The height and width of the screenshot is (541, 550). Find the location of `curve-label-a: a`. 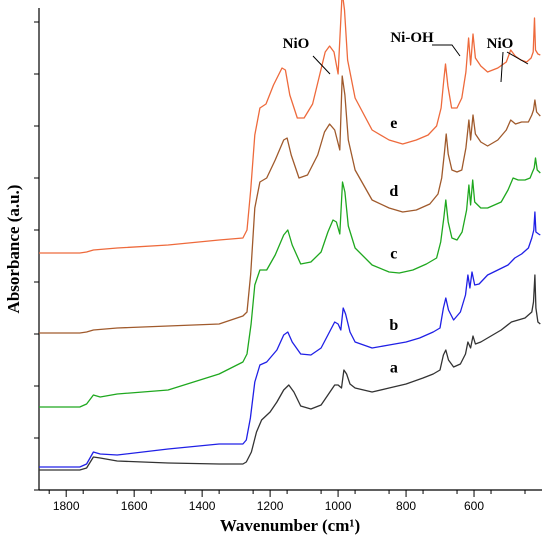

curve-label-a: a is located at coordinates (394, 367).